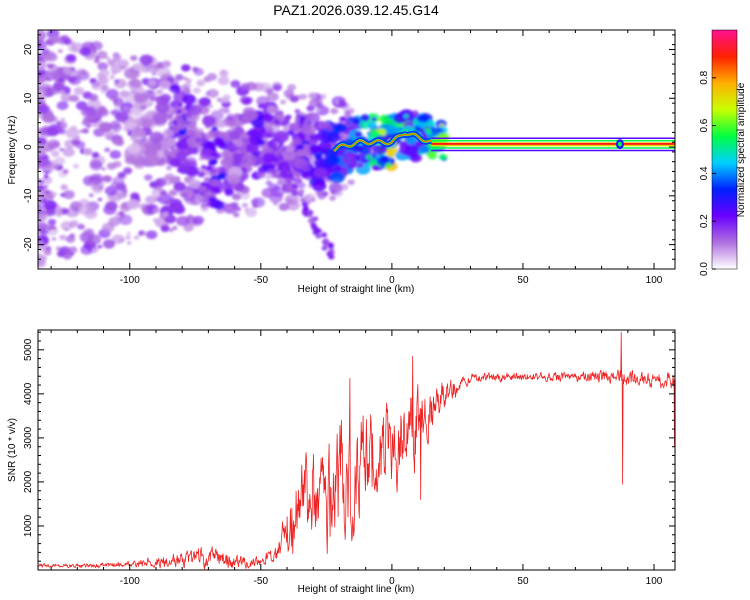 The width and height of the screenshot is (750, 600). What do you see at coordinates (28, 525) in the screenshot?
I see `snr-ytick-label: 1000` at bounding box center [28, 525].